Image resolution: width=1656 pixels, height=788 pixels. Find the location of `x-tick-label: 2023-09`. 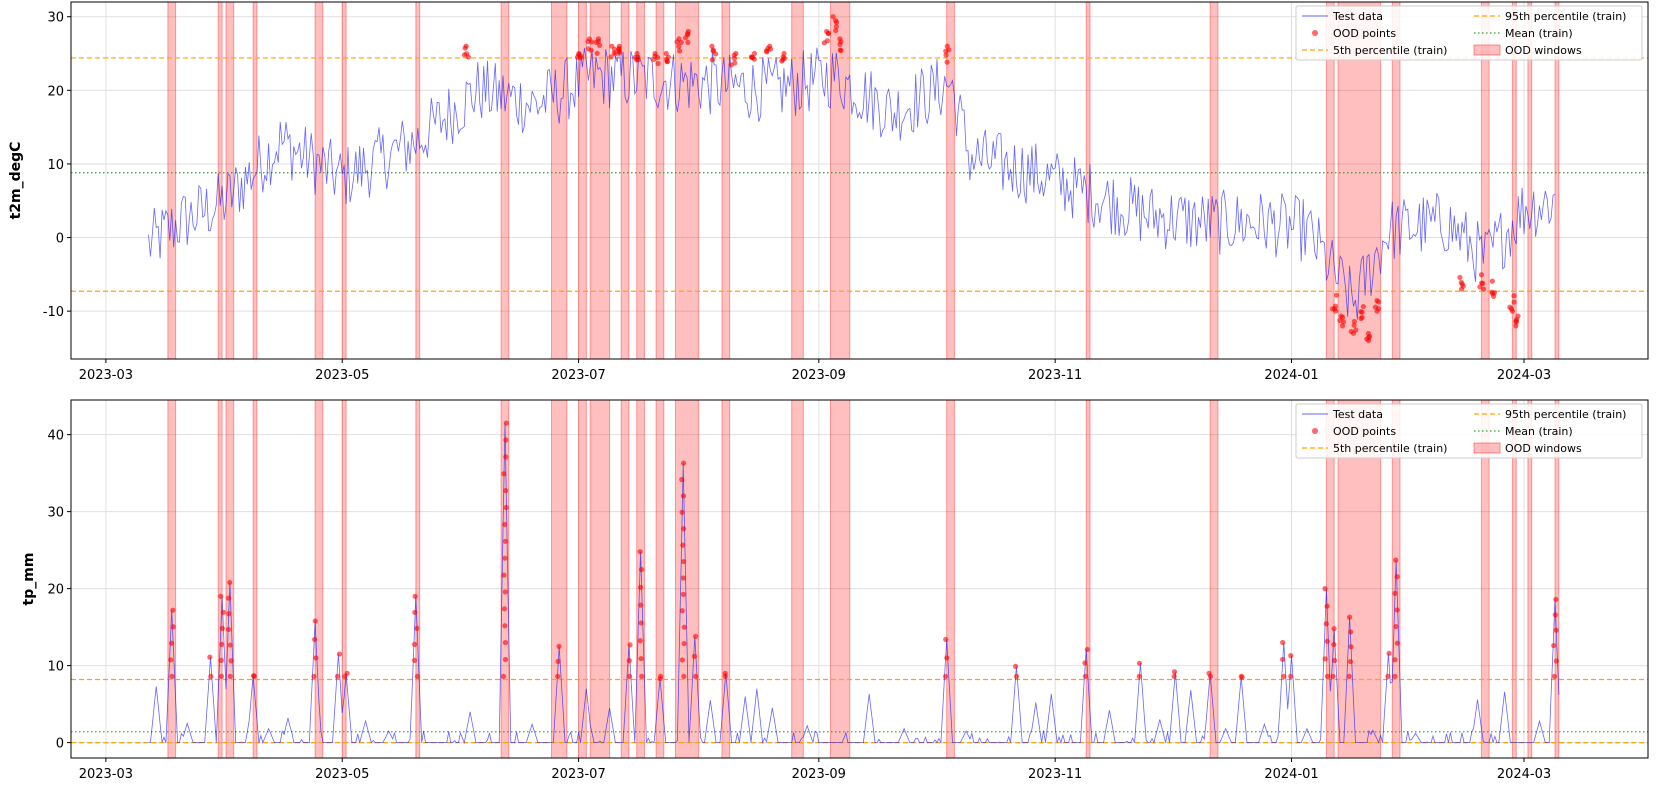

x-tick-label: 2023-09 is located at coordinates (819, 375).